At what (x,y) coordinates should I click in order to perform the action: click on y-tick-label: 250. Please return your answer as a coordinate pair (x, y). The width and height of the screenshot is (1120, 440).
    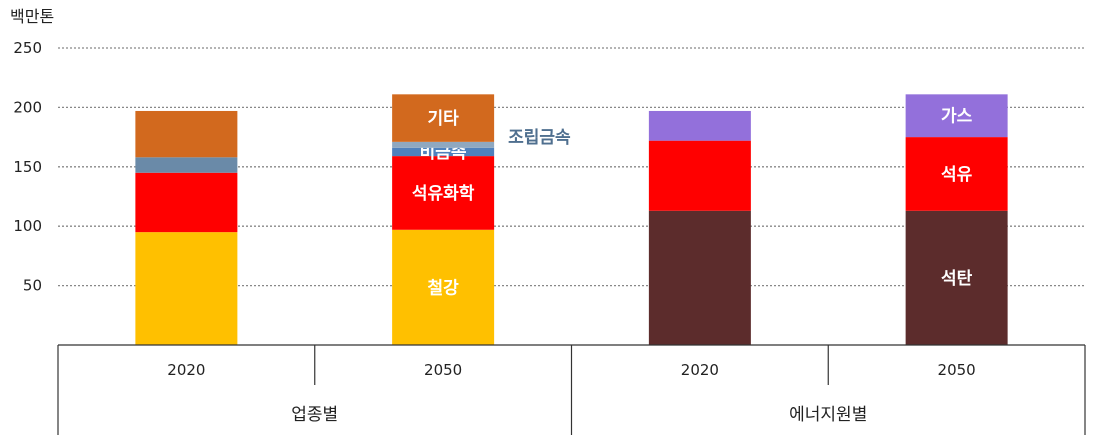
    Looking at the image, I should click on (27, 48).